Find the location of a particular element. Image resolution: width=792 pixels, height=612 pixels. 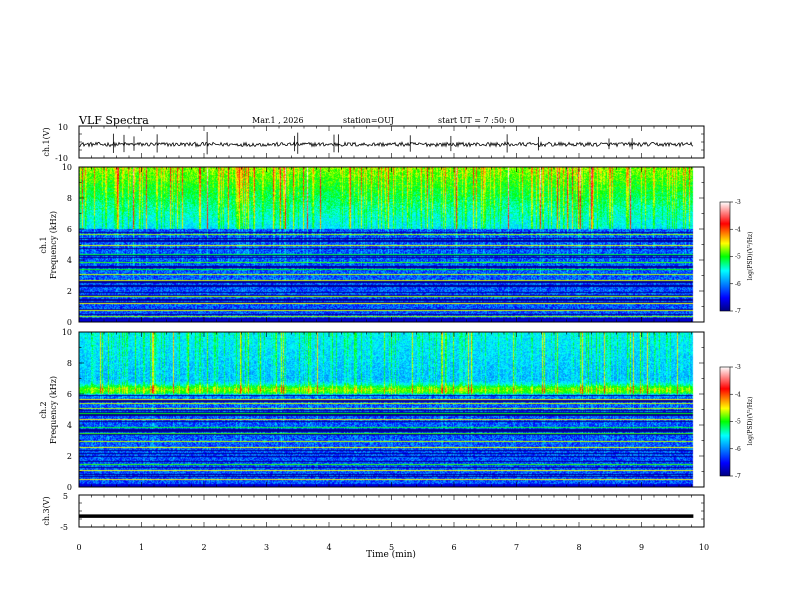

figure-title: VLF Spectra is located at coordinates (113, 120).